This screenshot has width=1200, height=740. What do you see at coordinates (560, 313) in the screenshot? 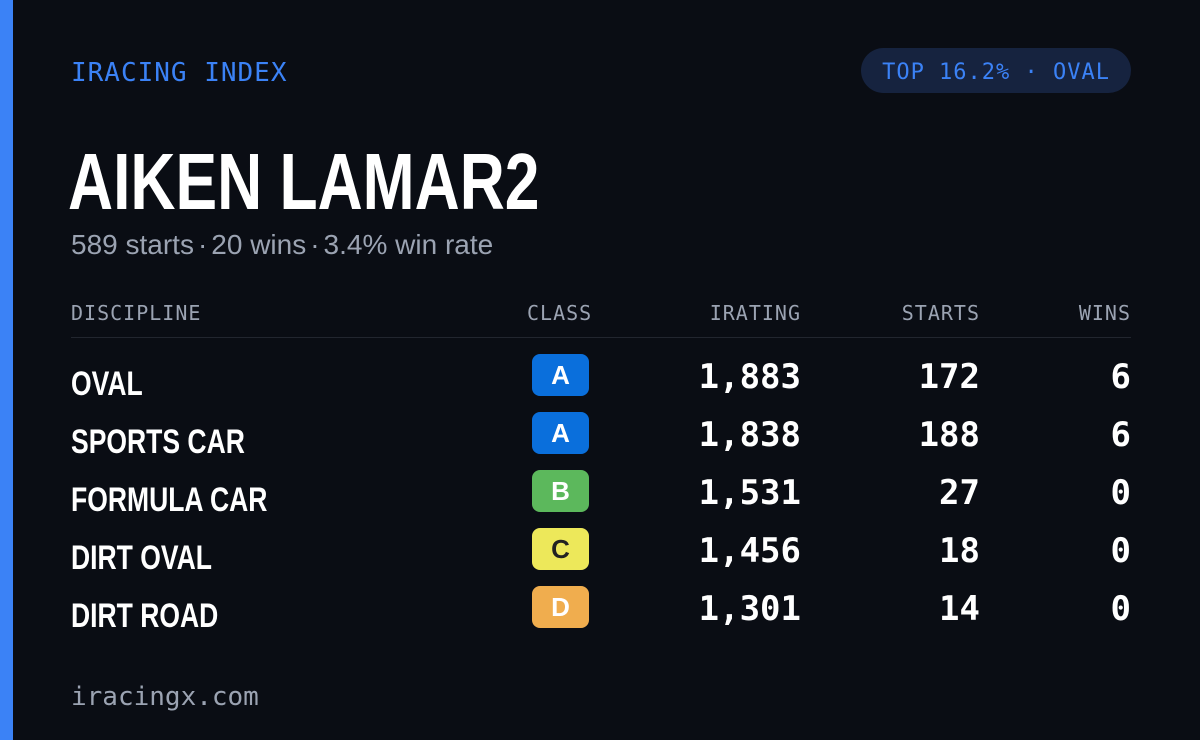
I see `column-header-class: CLASS` at bounding box center [560, 313].